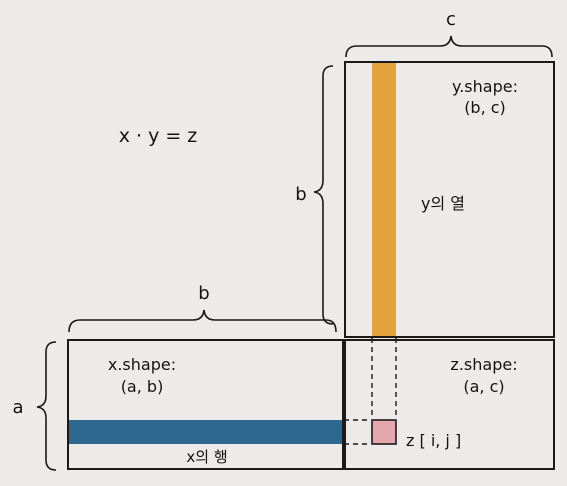 Image resolution: width=567 pixels, height=486 pixels. What do you see at coordinates (205, 432) in the screenshot?
I see `x-row-highlight` at bounding box center [205, 432].